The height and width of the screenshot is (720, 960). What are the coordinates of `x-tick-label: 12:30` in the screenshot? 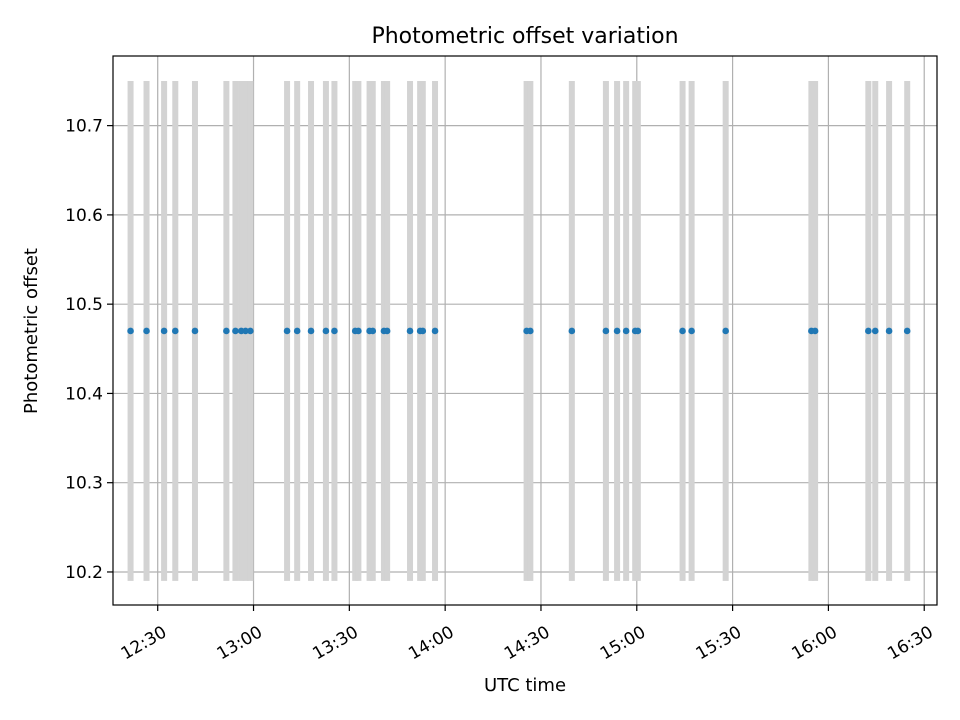 It's located at (144, 643).